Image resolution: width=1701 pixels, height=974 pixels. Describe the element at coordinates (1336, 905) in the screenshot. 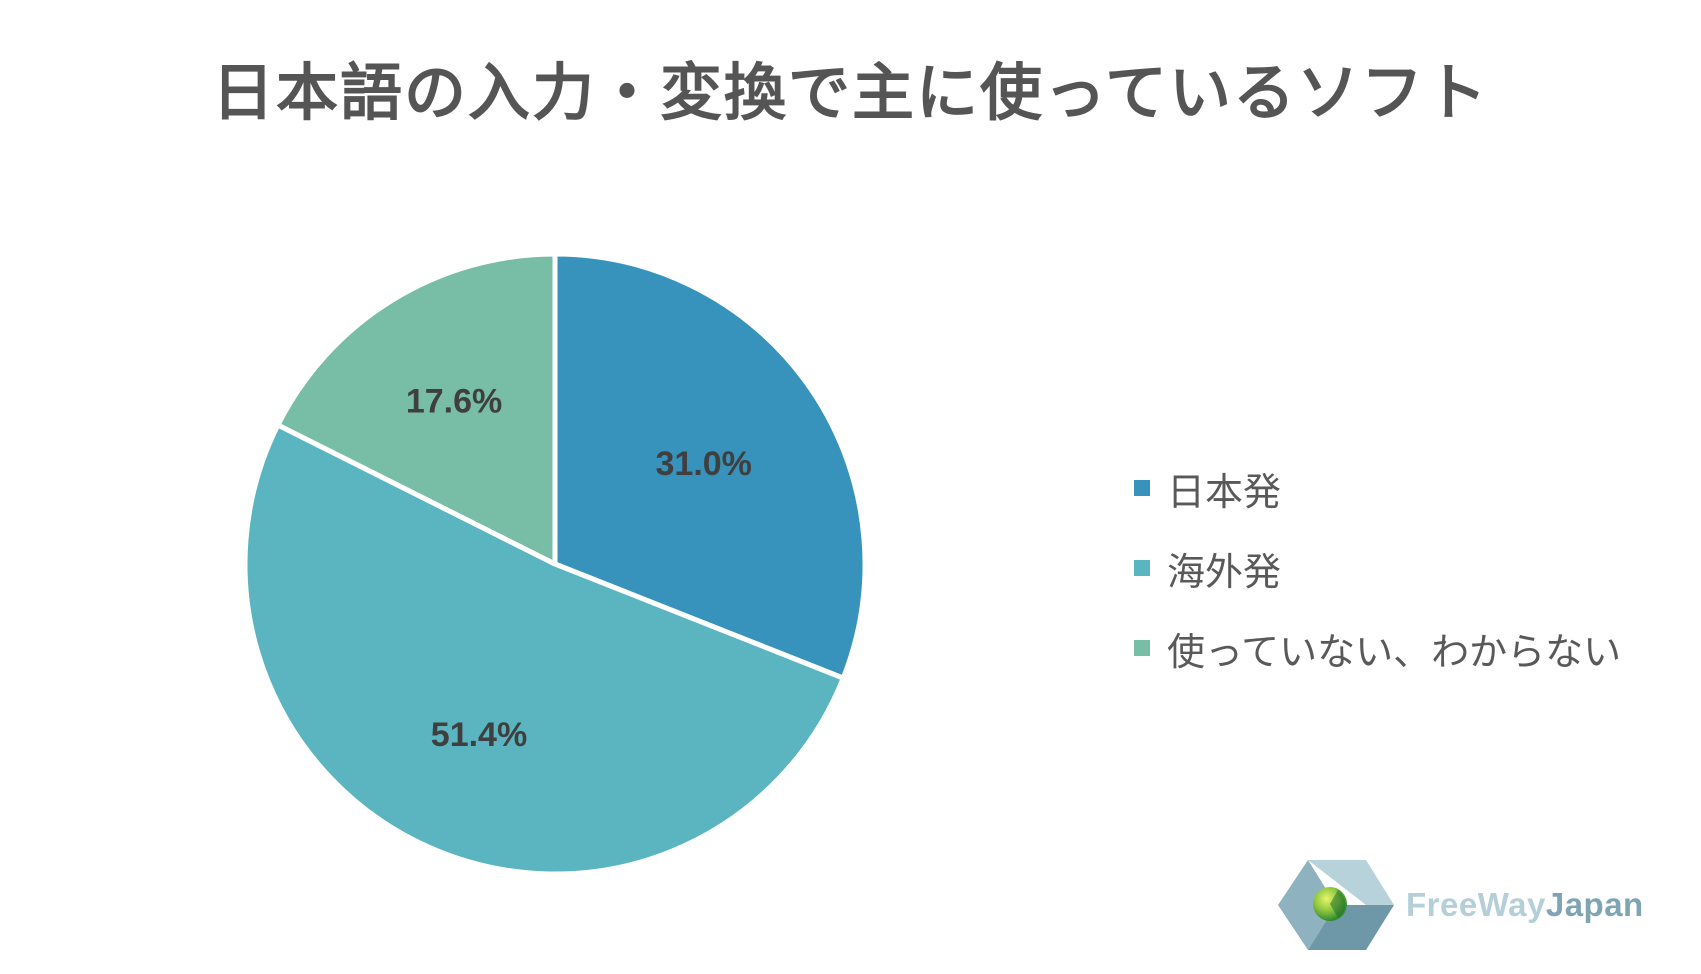

I see `logo-mark-icon` at that location.